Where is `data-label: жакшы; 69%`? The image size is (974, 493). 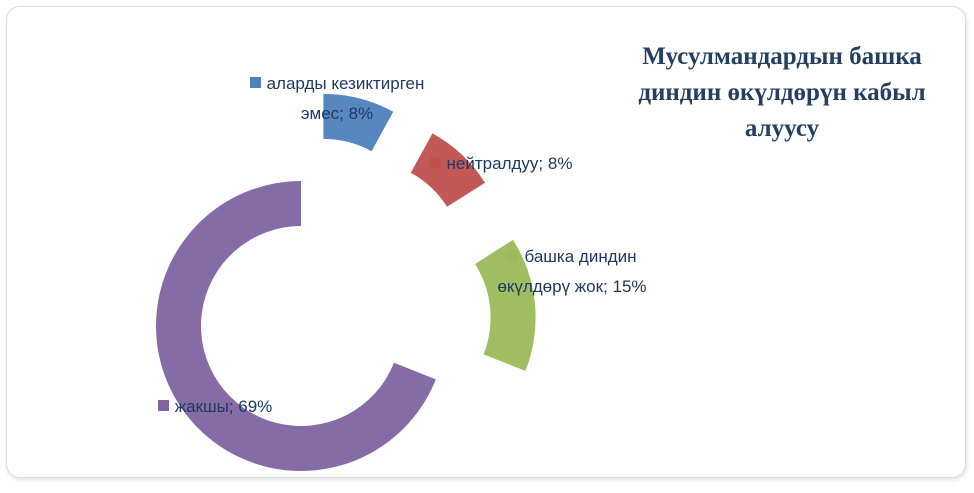 data-label: жакшы; 69% is located at coordinates (215, 407).